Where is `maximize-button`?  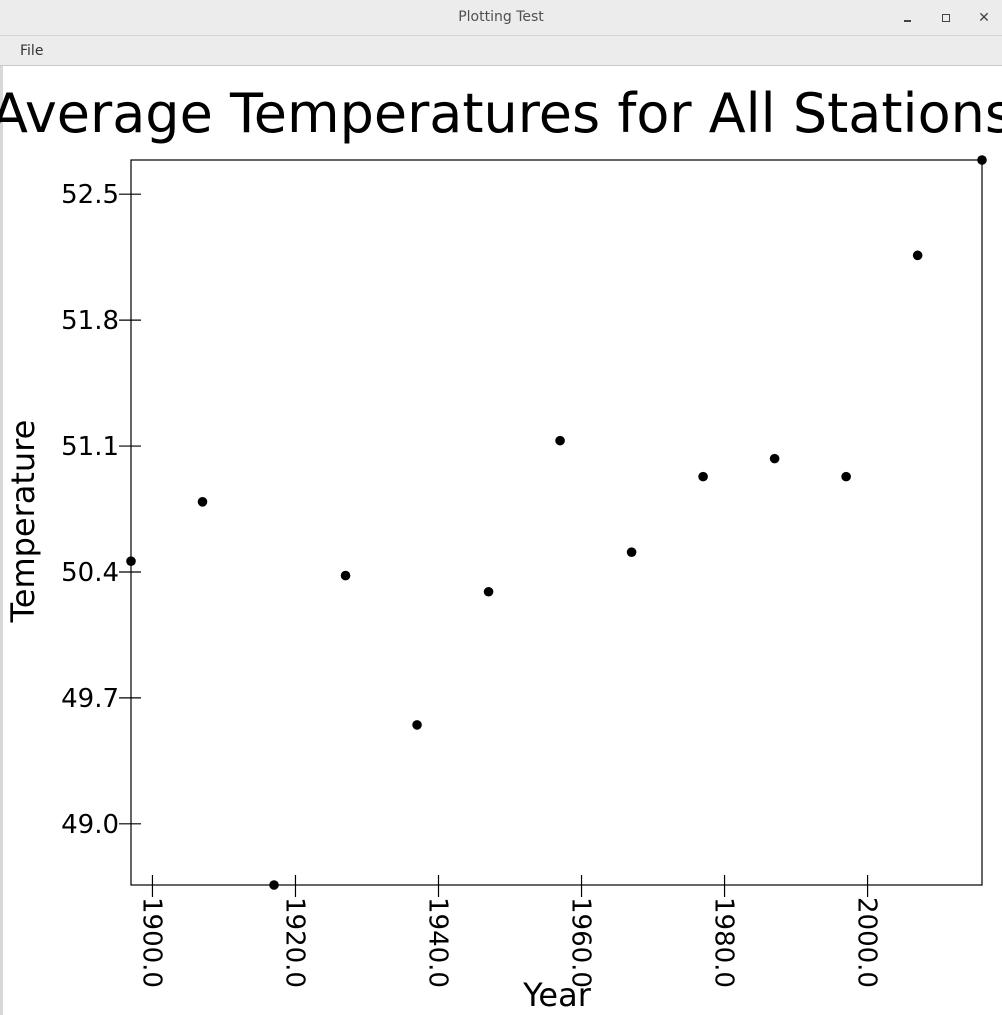
maximize-button is located at coordinates (946, 18).